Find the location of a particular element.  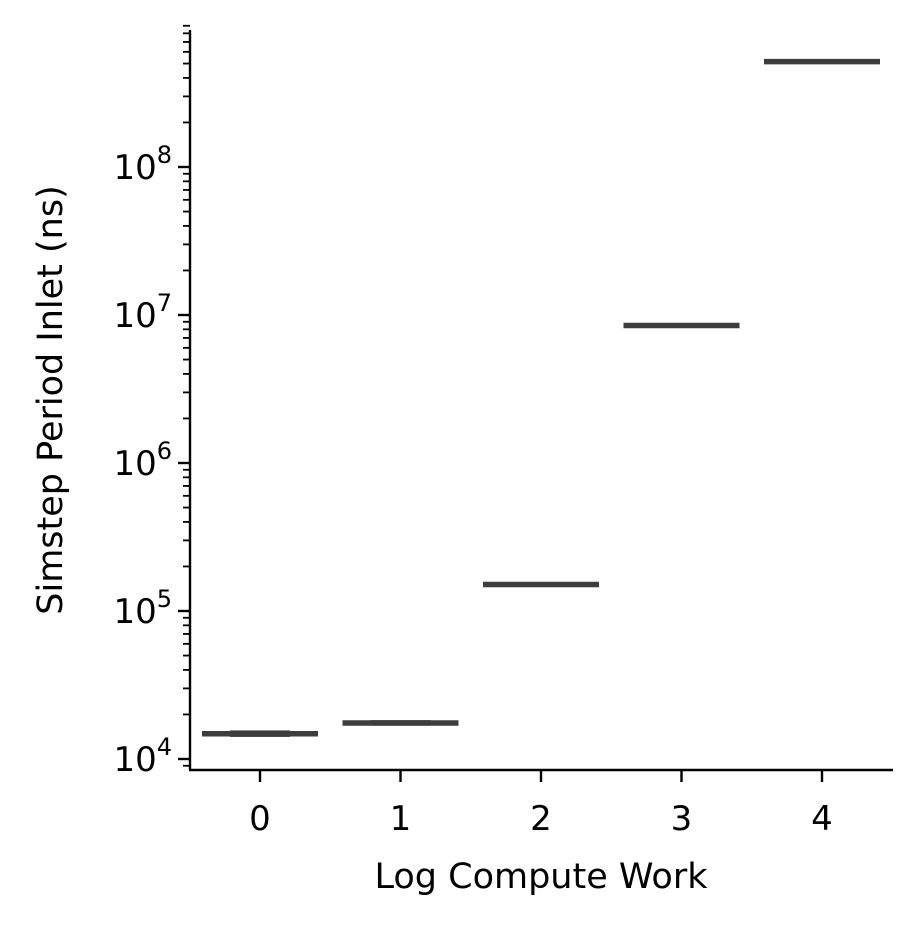

y-tick-label: 10⁷ is located at coordinates (142, 312).